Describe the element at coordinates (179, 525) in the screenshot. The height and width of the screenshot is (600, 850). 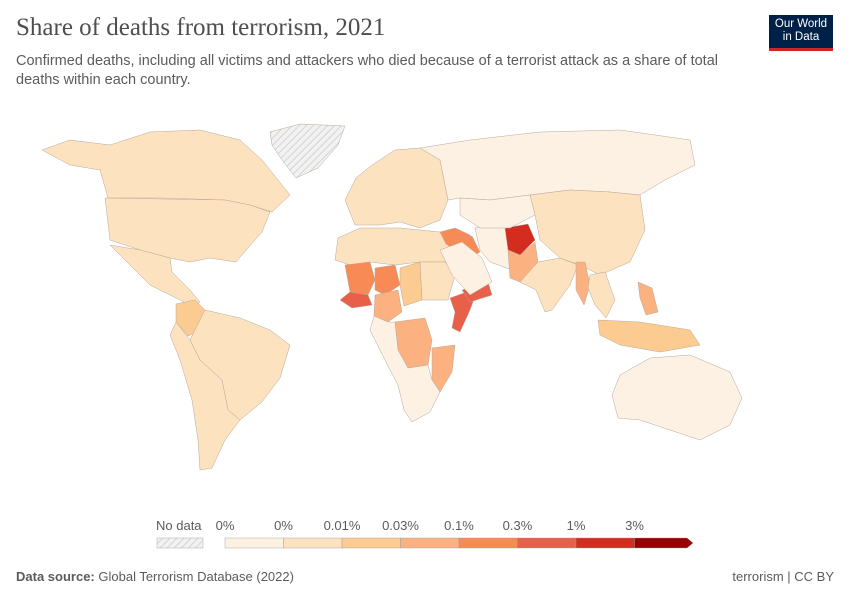
I see `legend-no-data-label: No data` at that location.